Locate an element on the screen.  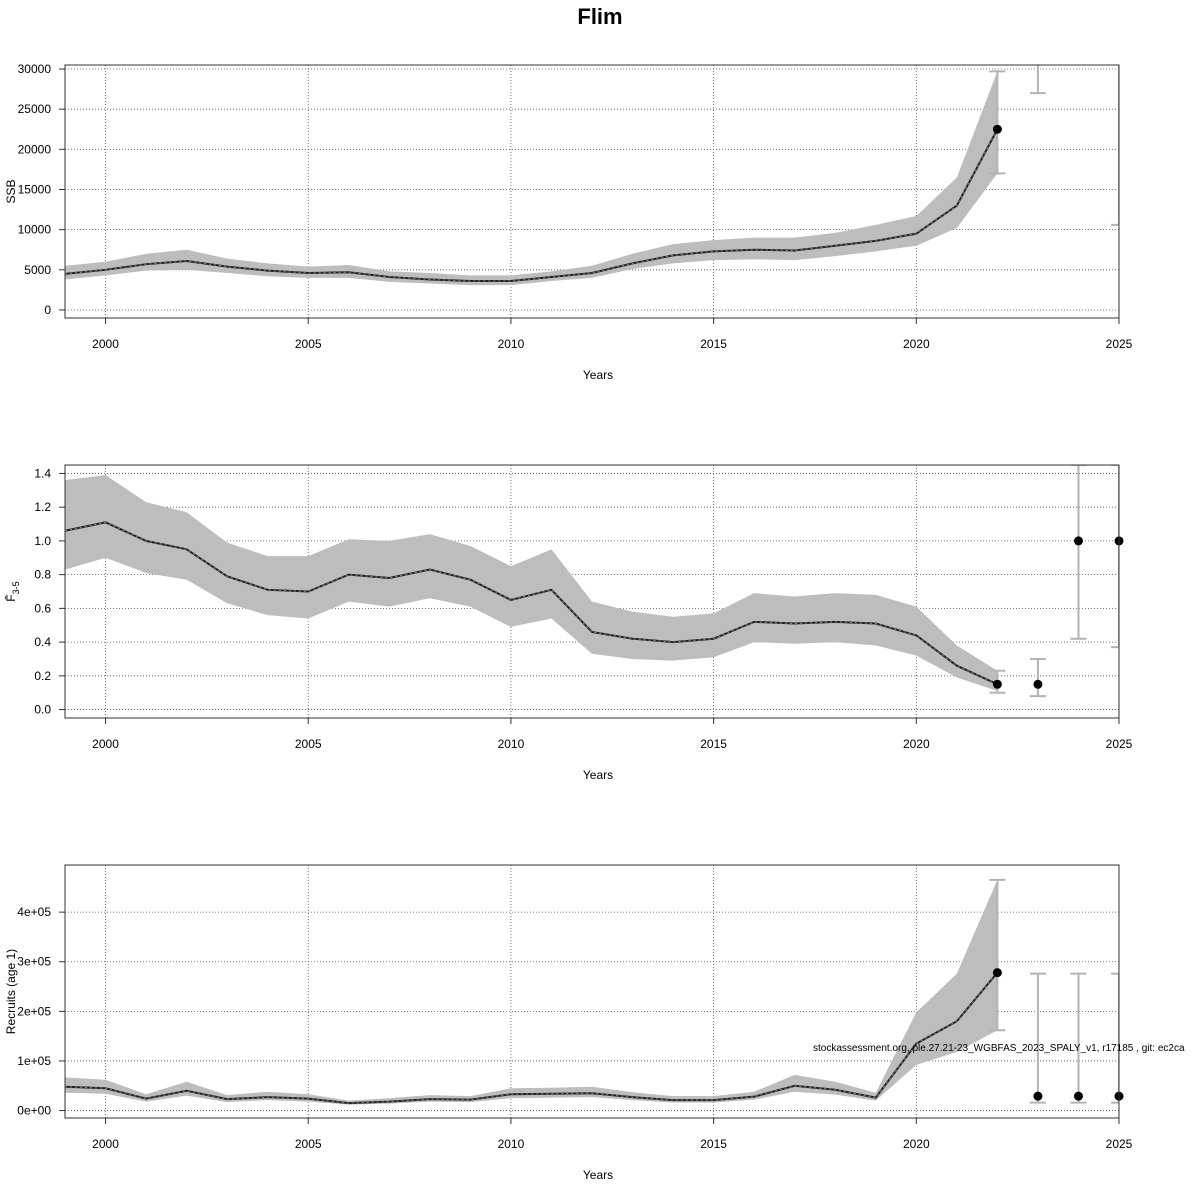
y-tick-label: 5000 is located at coordinates (37, 270).